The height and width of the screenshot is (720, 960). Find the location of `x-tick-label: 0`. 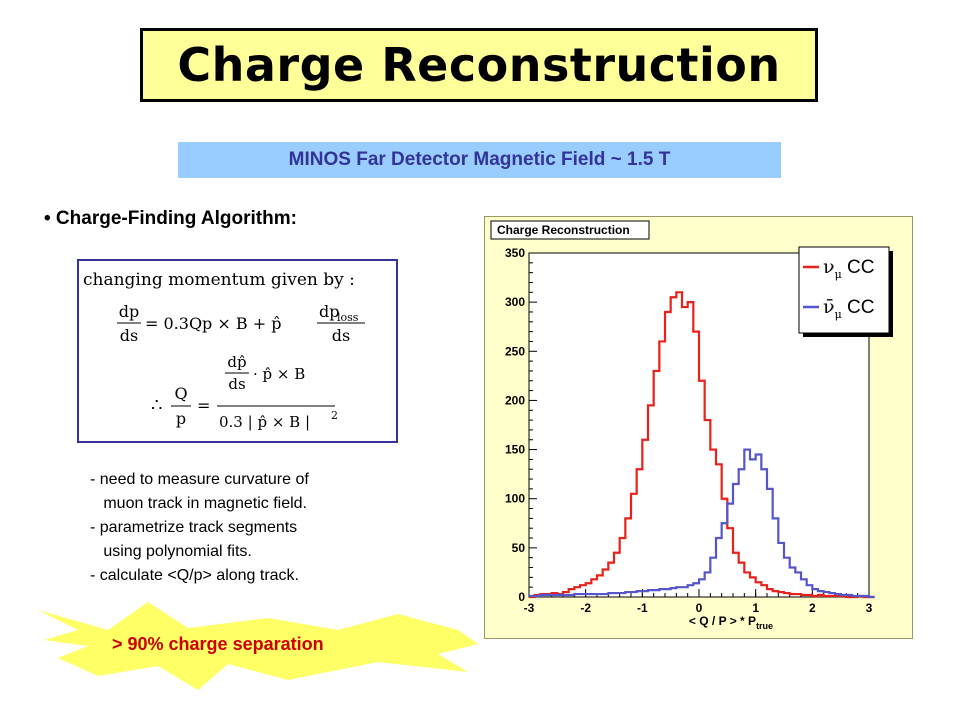

x-tick-label: 0 is located at coordinates (699, 608).